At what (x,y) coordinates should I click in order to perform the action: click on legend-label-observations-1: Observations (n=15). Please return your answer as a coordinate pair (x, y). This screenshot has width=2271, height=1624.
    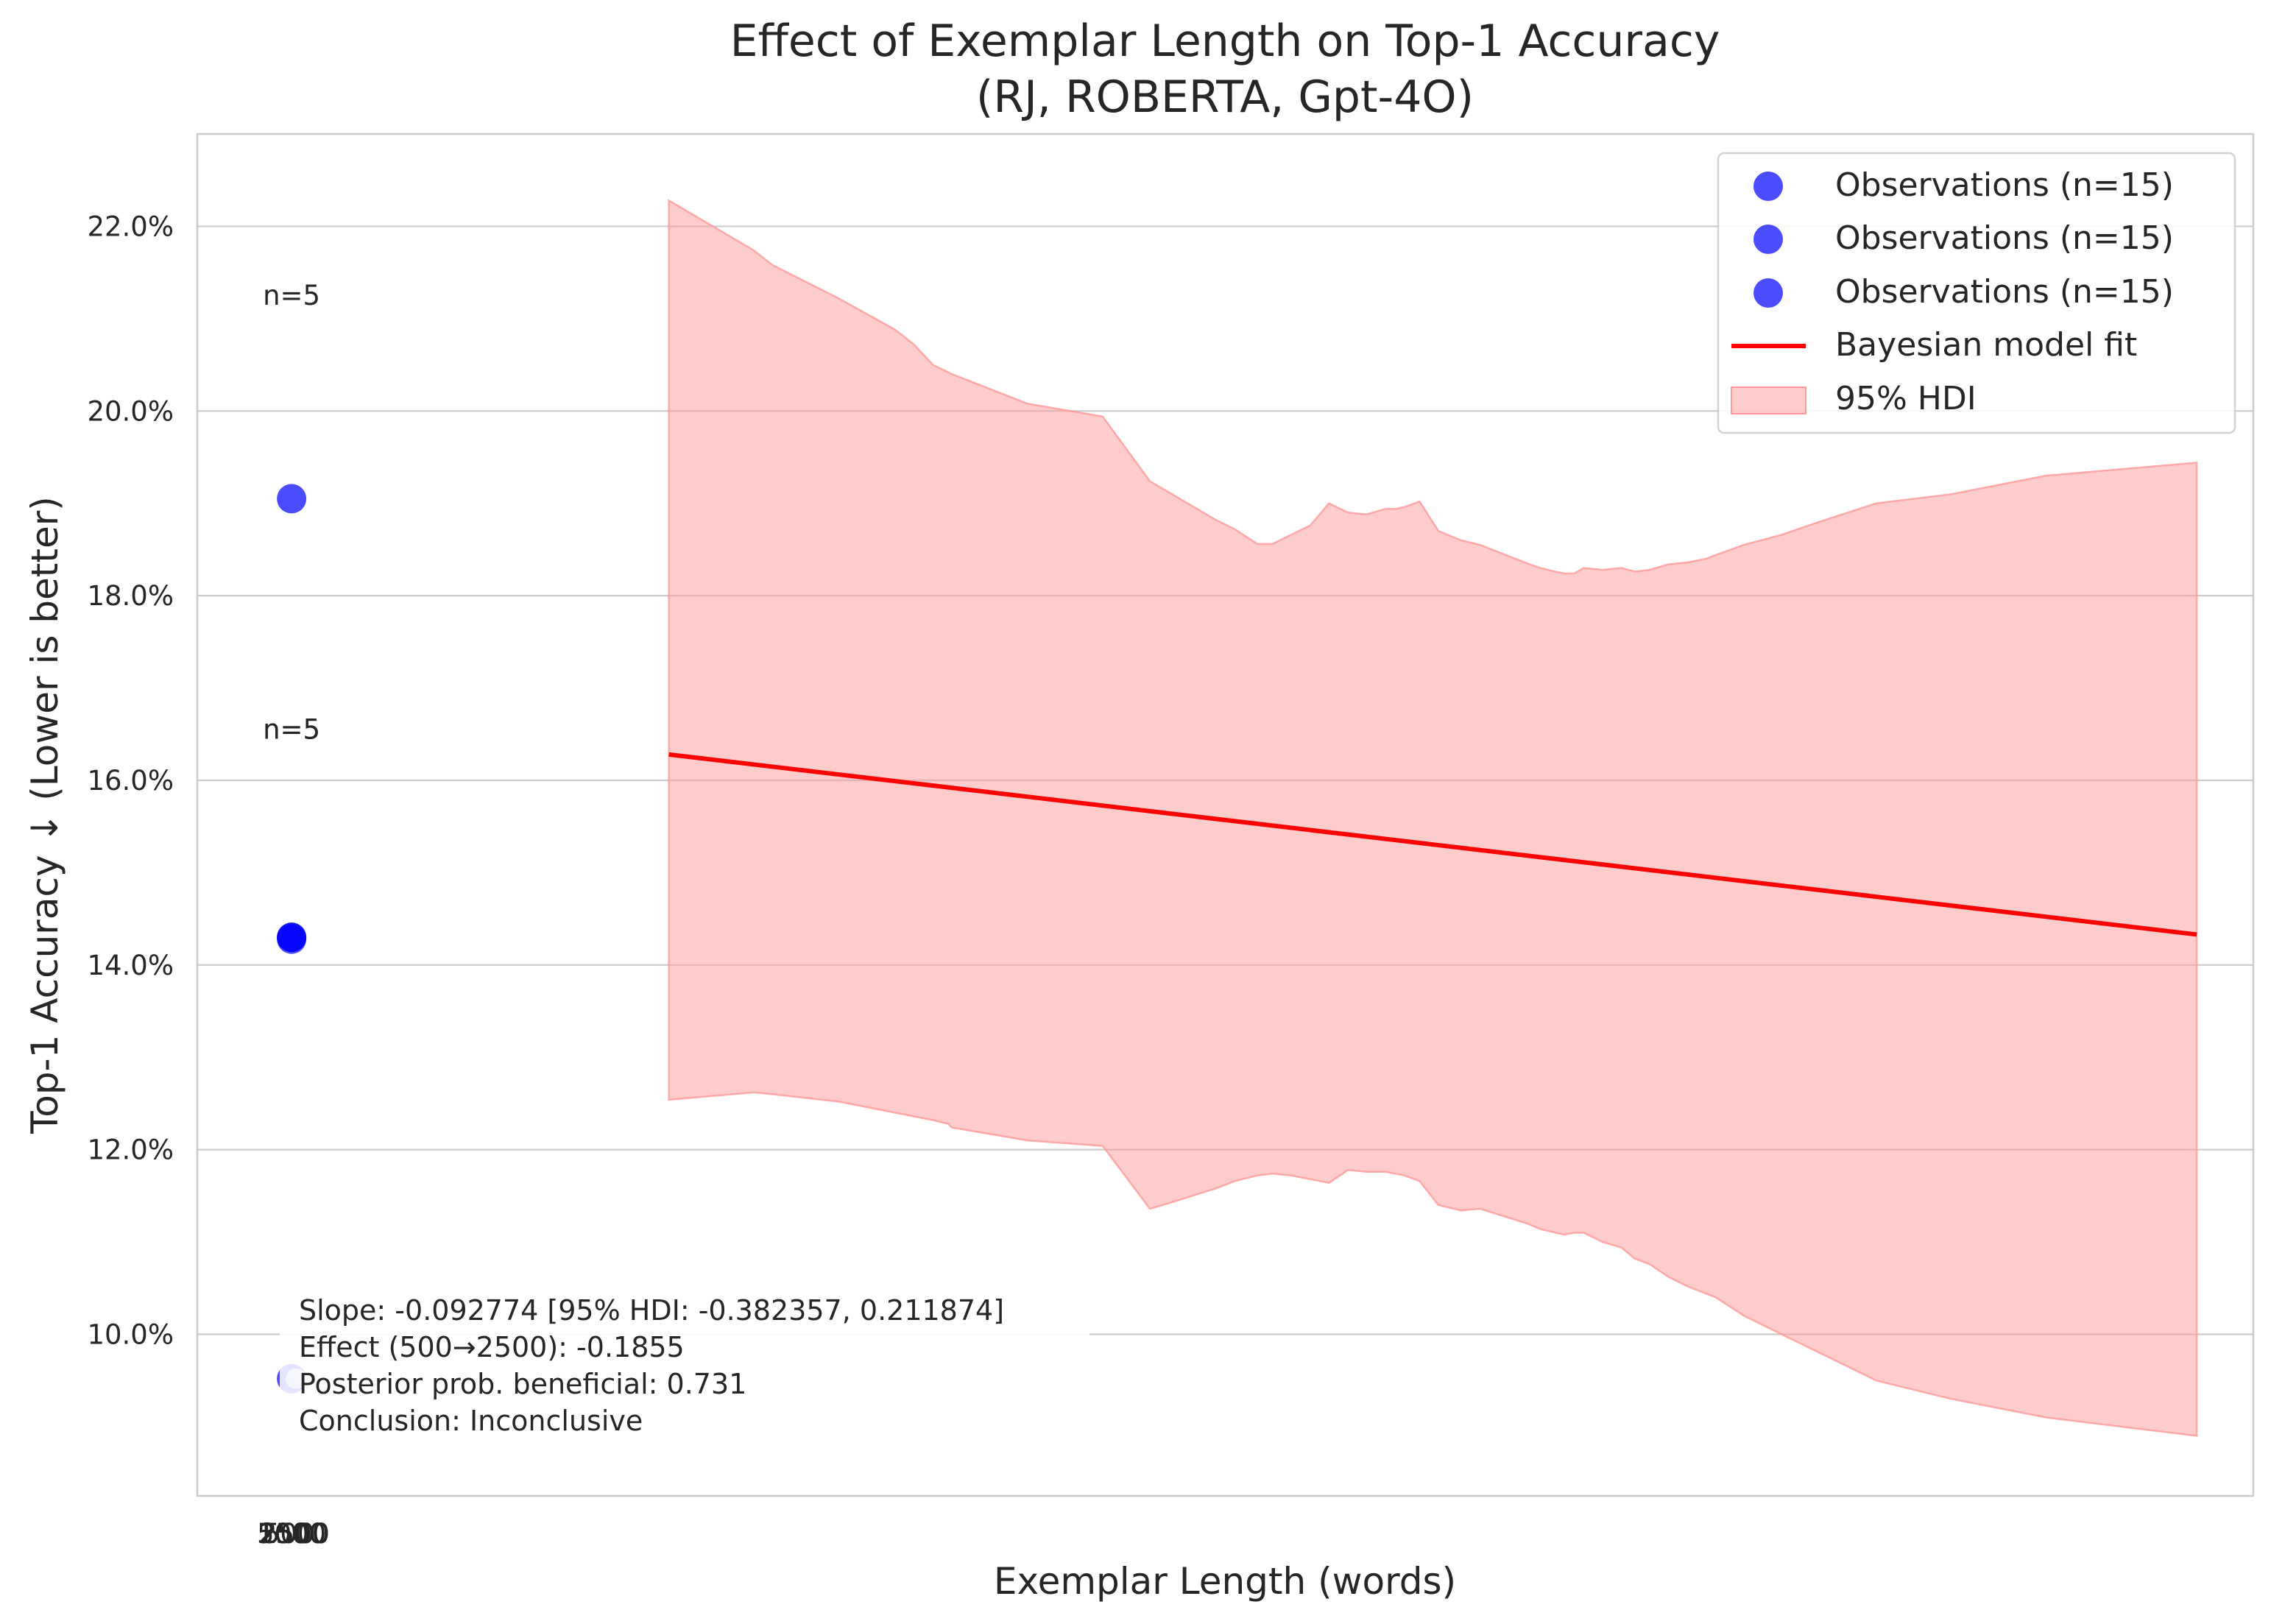
    Looking at the image, I should click on (2004, 185).